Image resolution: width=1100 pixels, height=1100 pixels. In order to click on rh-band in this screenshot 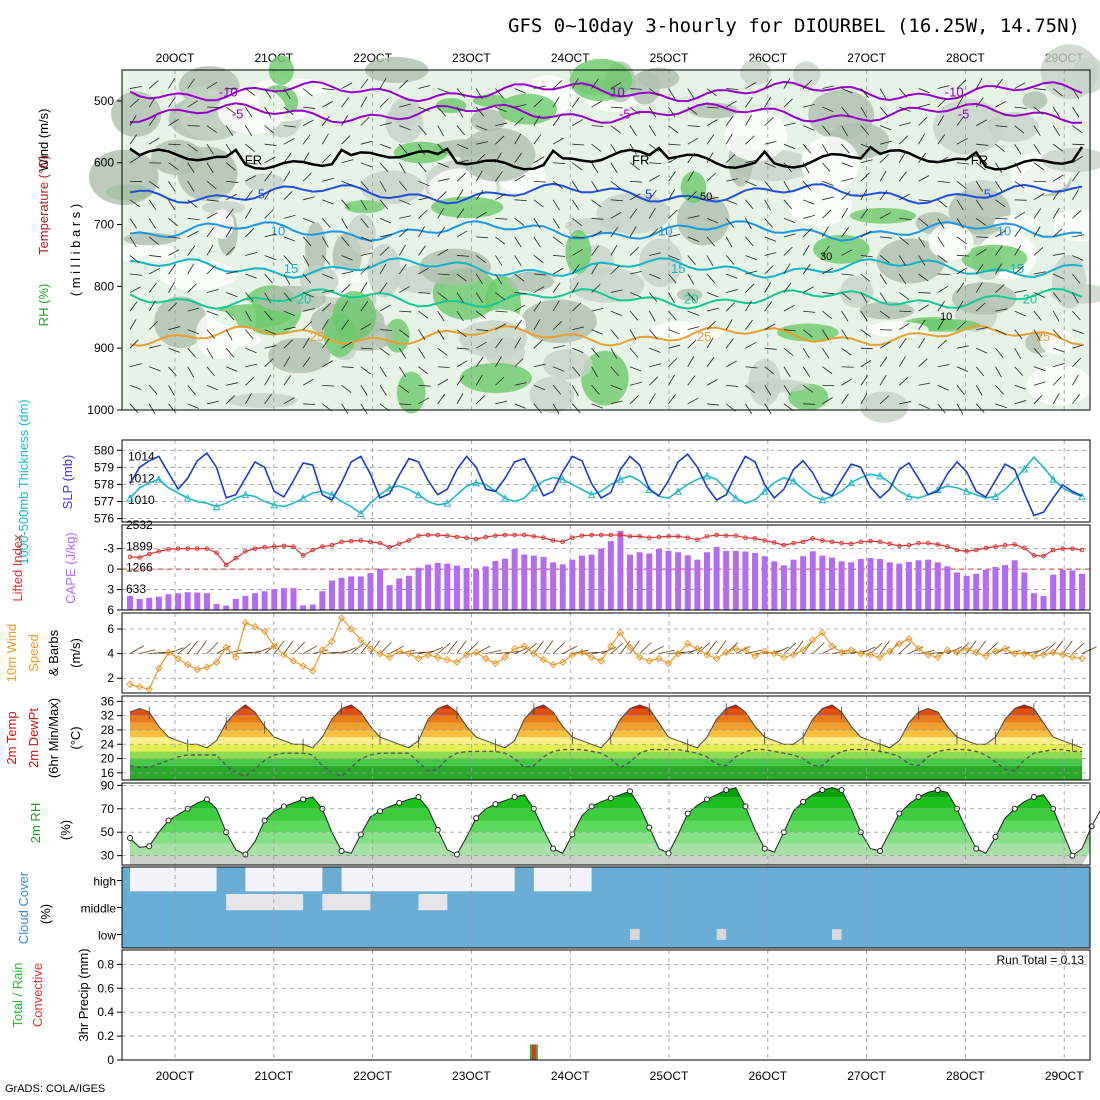, I will do `click(610, 791)`.